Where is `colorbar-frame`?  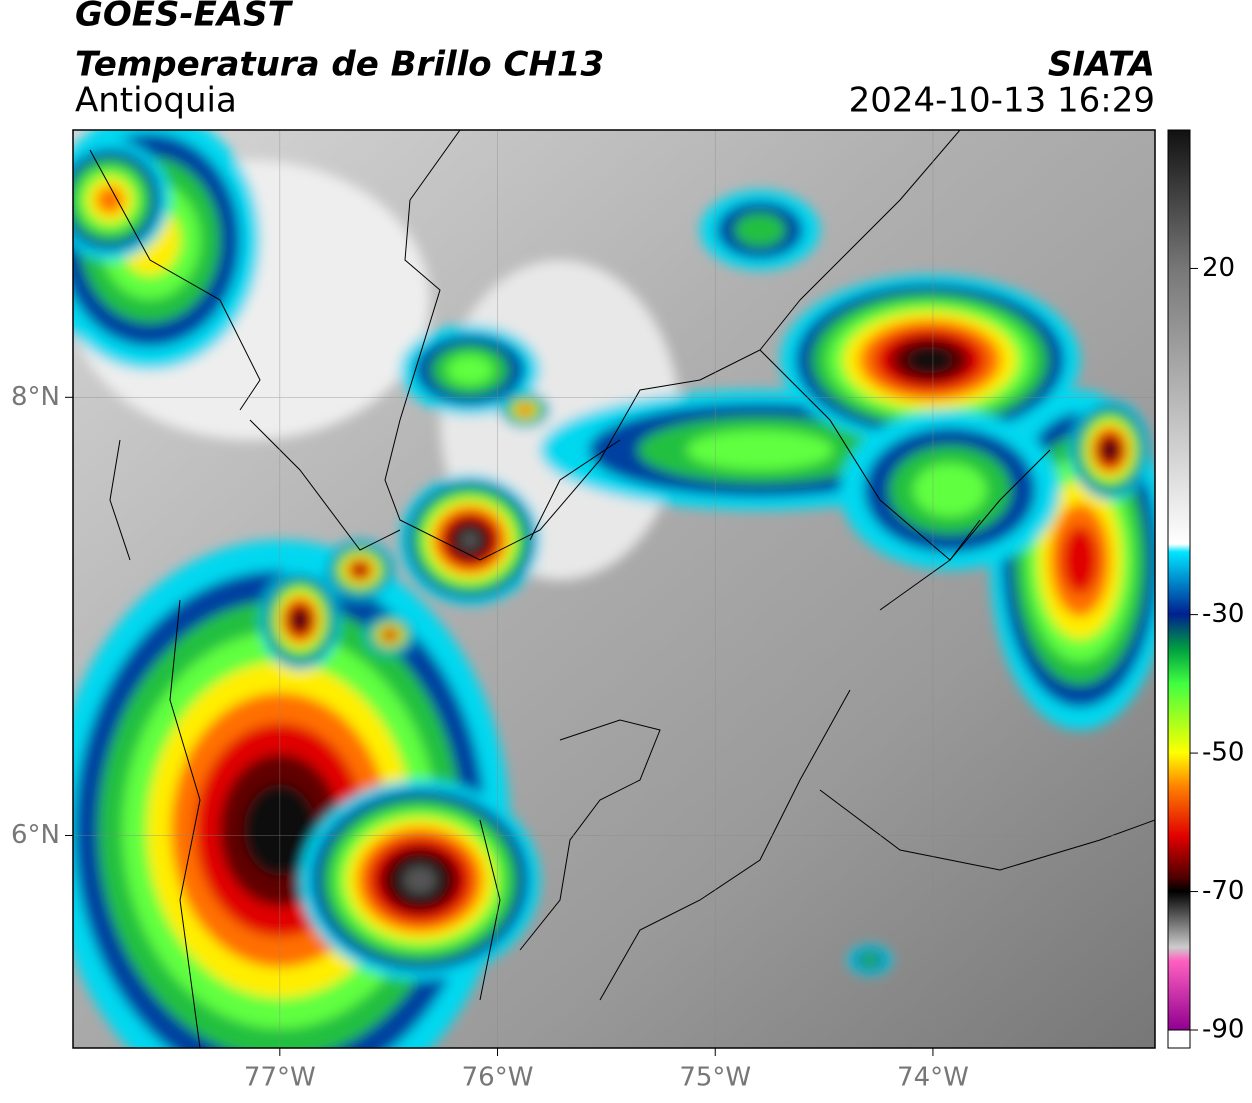
colorbar-frame is located at coordinates (1179, 589).